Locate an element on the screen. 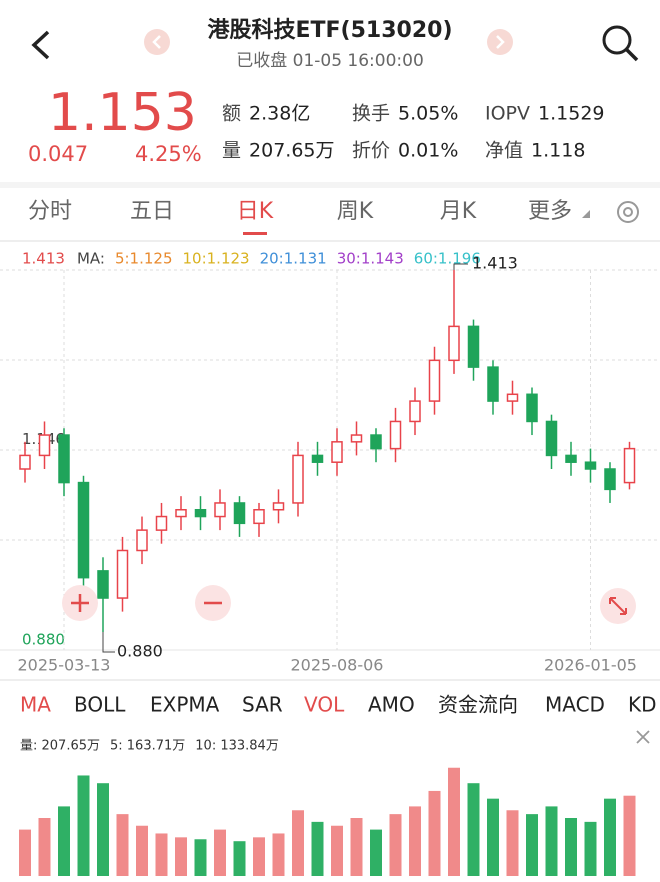 This screenshot has height=882, width=660. close-volume is located at coordinates (643, 737).